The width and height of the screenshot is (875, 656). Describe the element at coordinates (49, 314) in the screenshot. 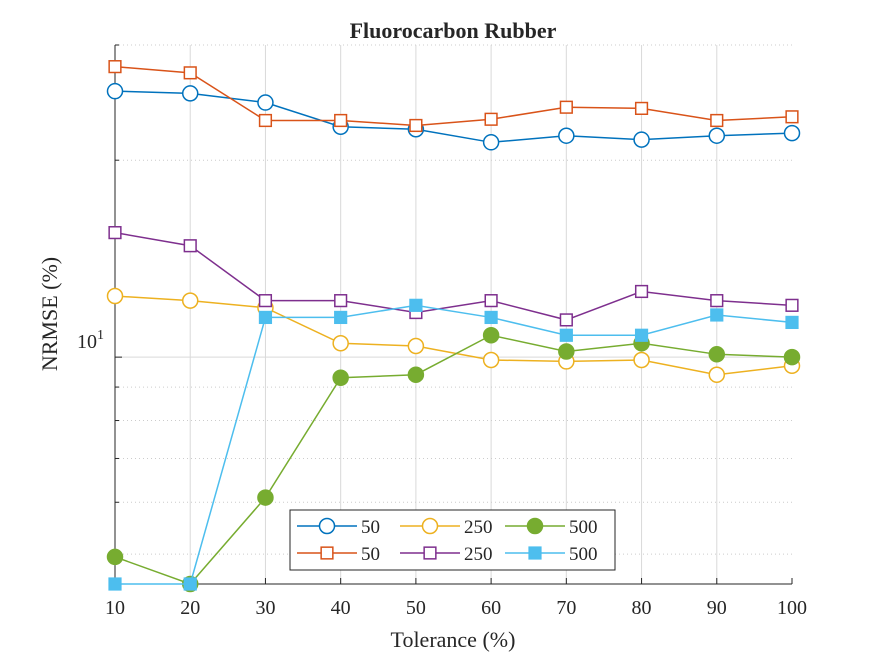

I see `y-axis-label: NRMSE (%)` at that location.